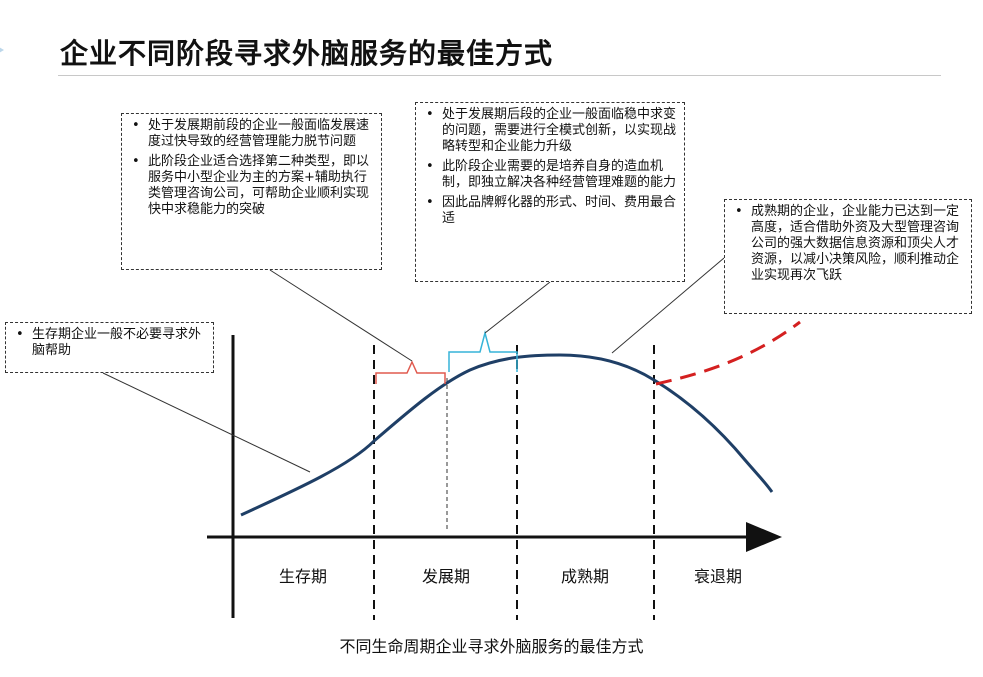 The height and width of the screenshot is (677, 983). I want to click on stage-label-decline: 衰退期, so click(717, 576).